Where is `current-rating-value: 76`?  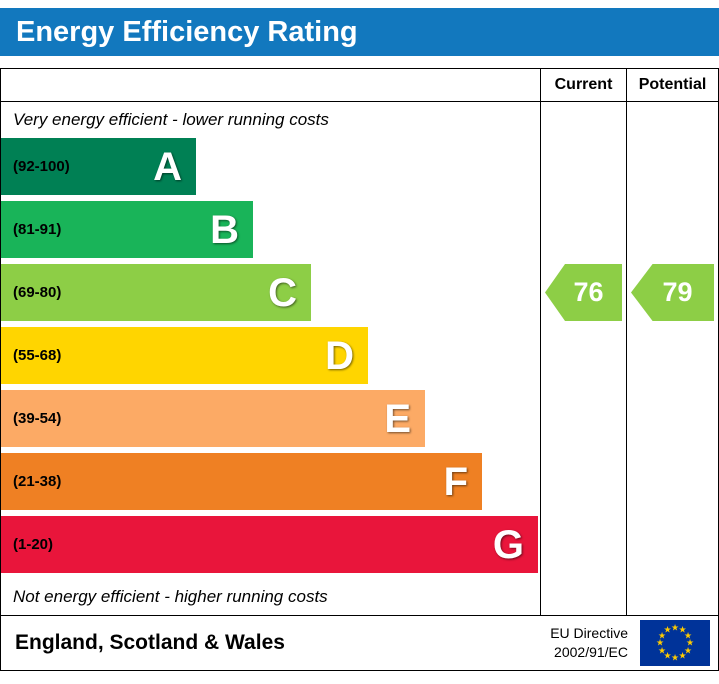 current-rating-value: 76 is located at coordinates (588, 292).